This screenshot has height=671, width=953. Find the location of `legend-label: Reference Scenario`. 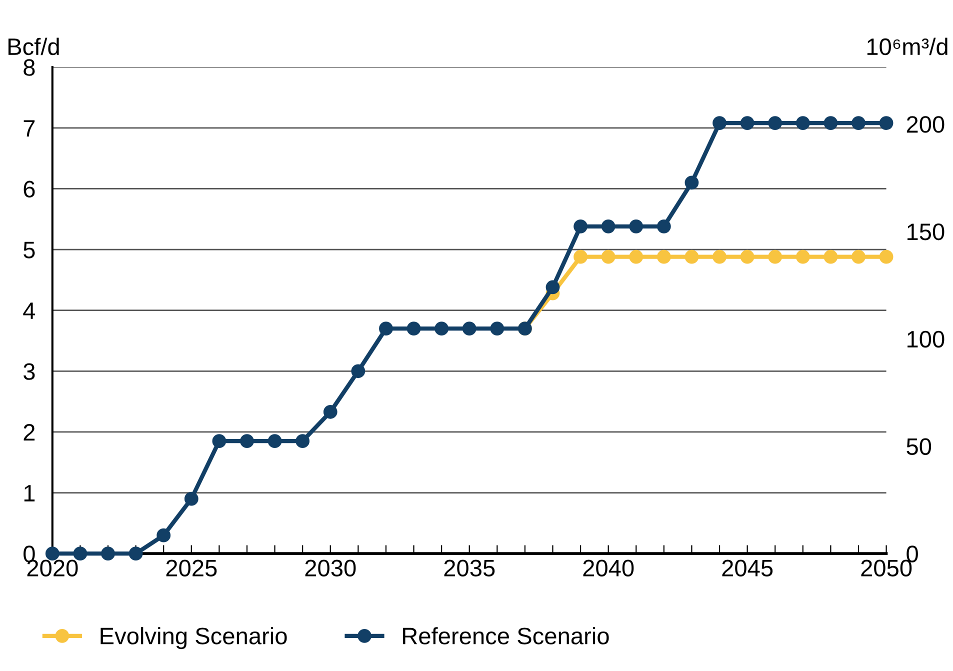

legend-label: Reference Scenario is located at coordinates (506, 635).